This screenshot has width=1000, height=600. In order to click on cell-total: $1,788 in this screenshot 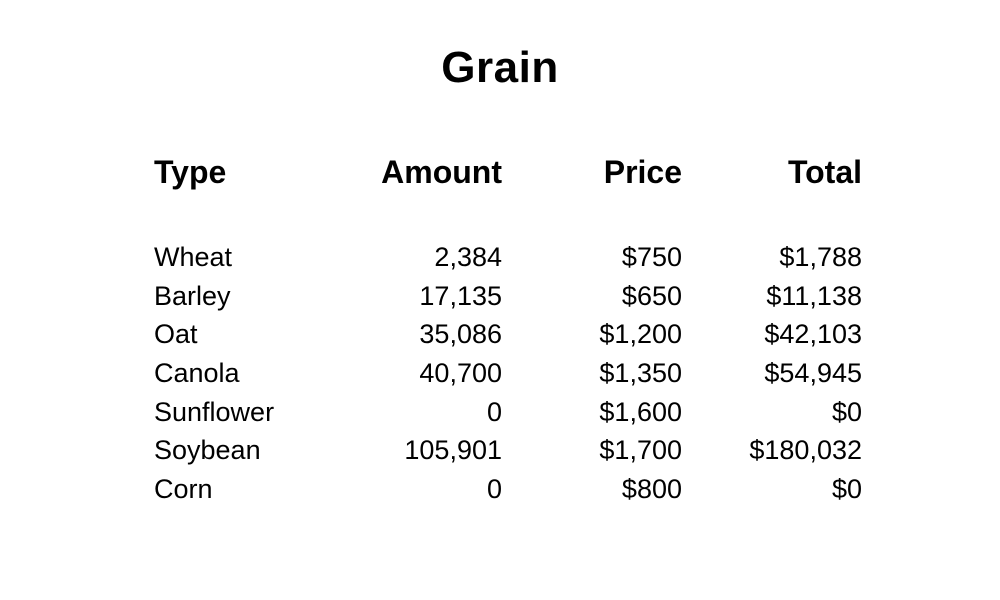, I will do `click(820, 256)`.